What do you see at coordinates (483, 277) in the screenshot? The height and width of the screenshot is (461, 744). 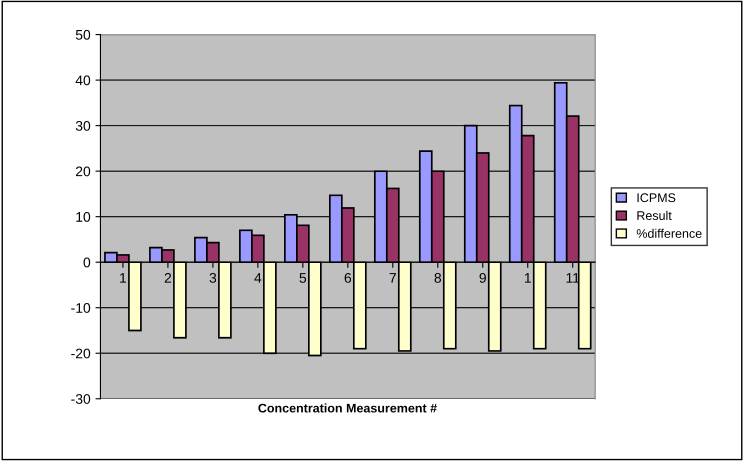 I see `x-tick-label: 9` at bounding box center [483, 277].